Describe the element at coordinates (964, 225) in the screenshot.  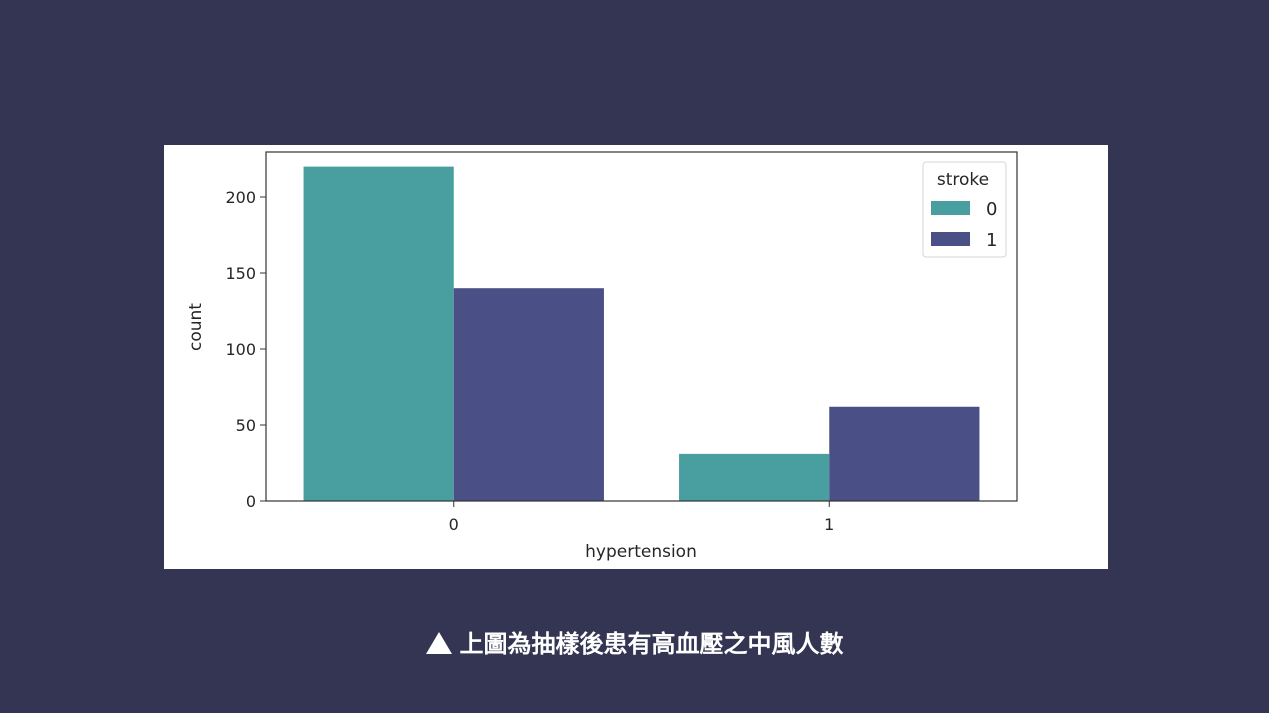
I see `legend-items: 01` at that location.